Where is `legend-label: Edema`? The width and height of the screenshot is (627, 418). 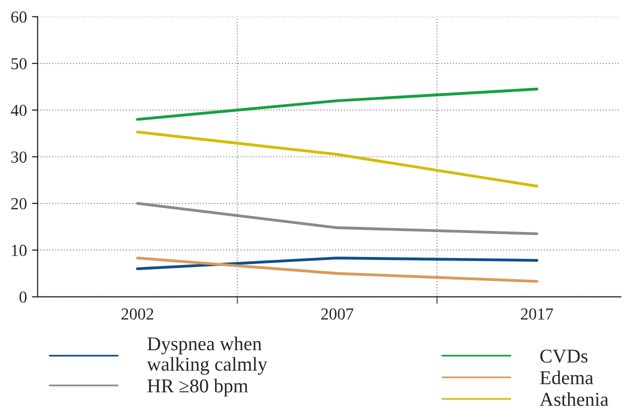
legend-label: Edema is located at coordinates (567, 377).